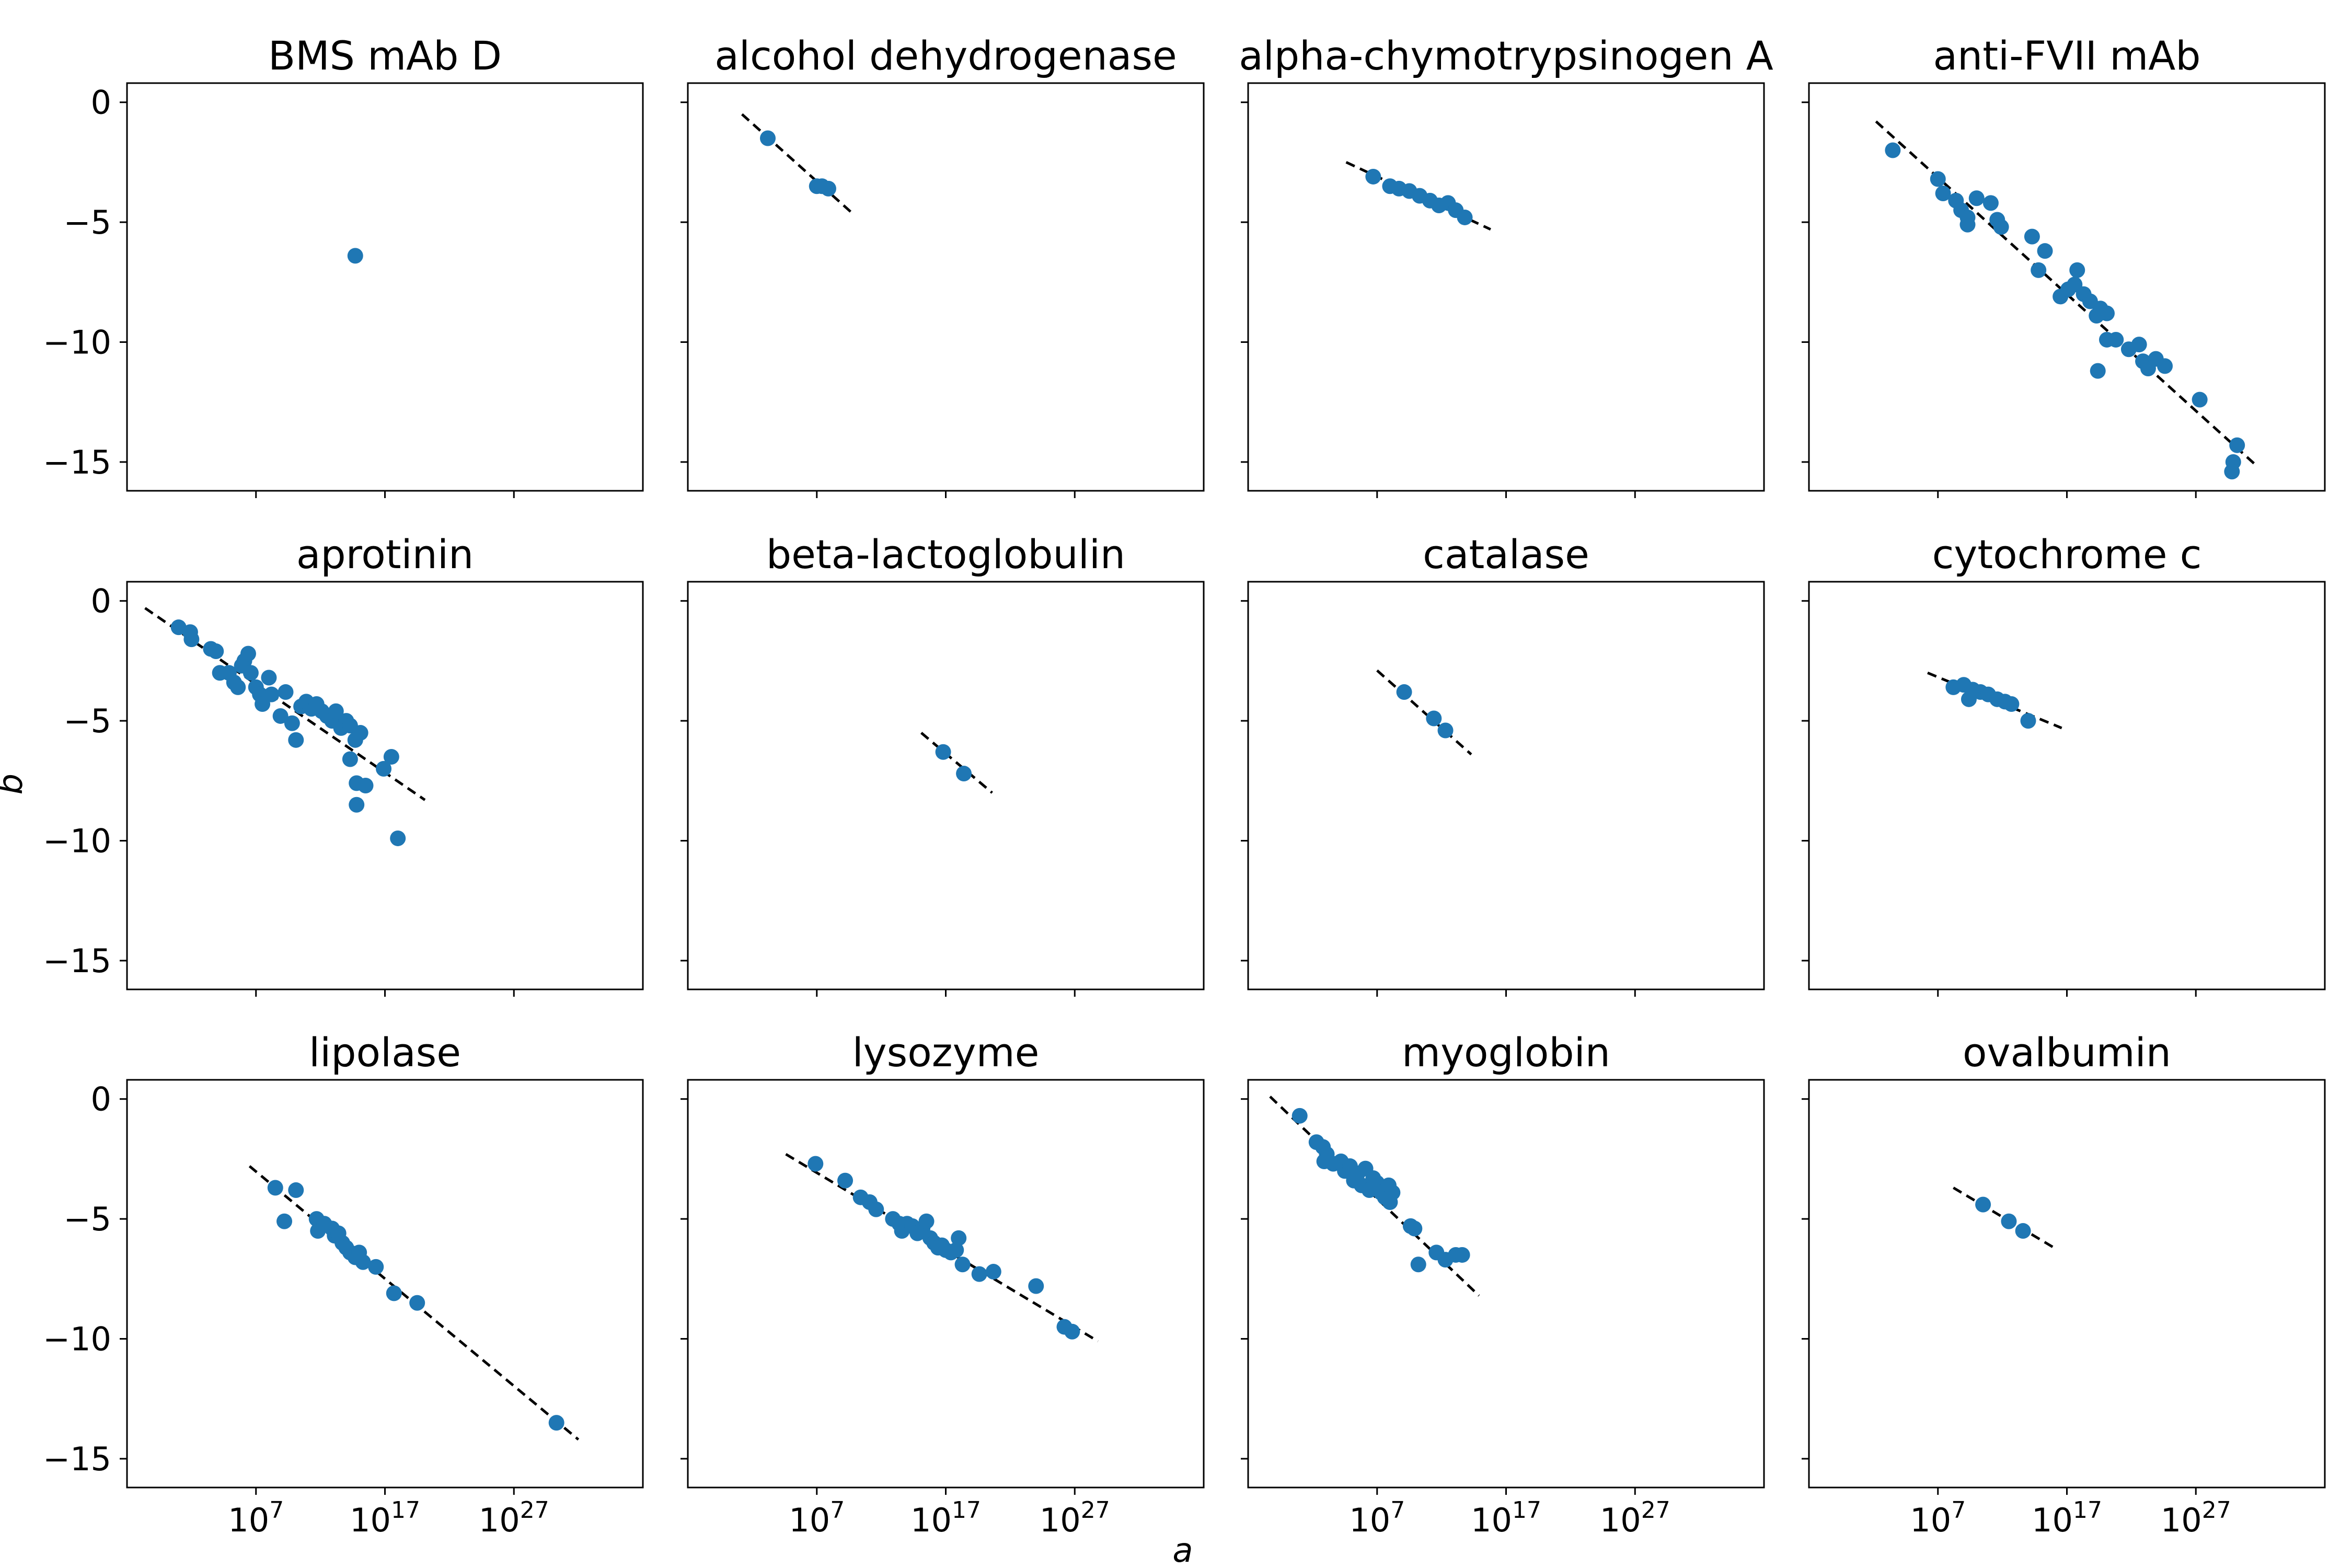 The width and height of the screenshot is (2352, 1568). What do you see at coordinates (1506, 554) in the screenshot?
I see `panel-title: catalase` at bounding box center [1506, 554].